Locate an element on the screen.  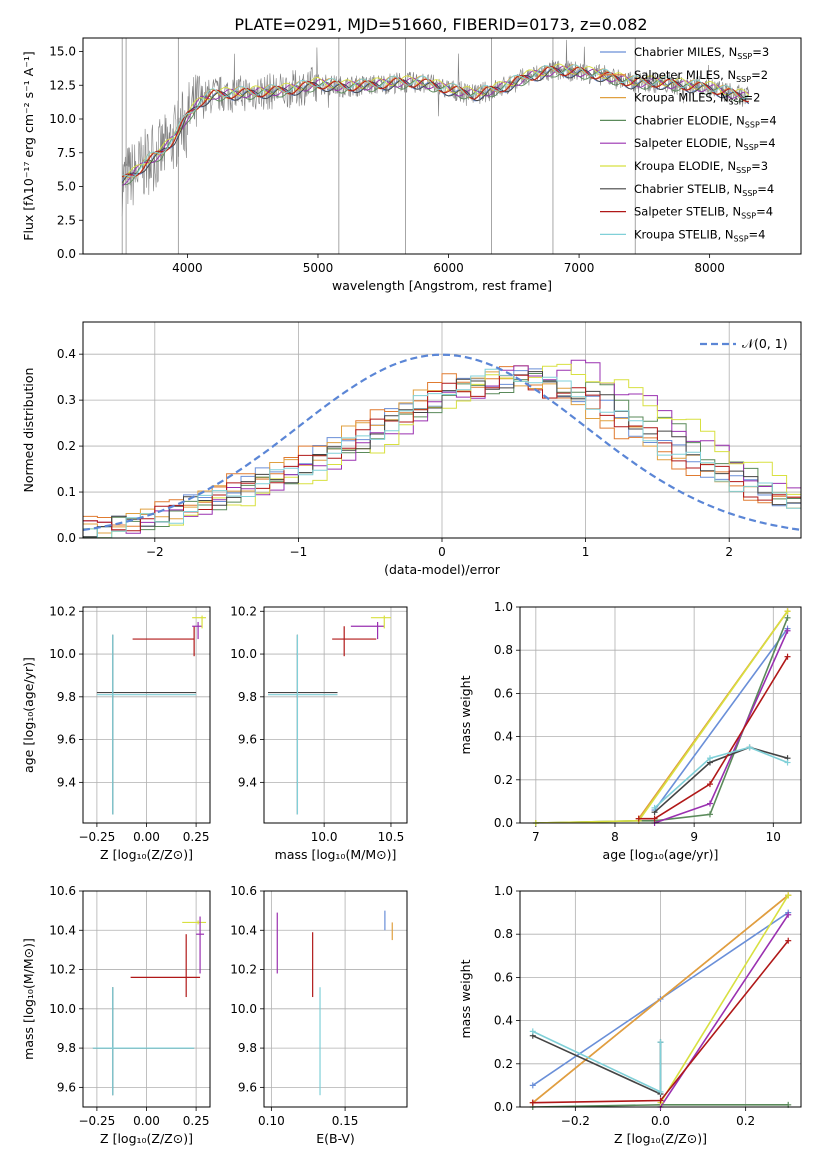
y-tick-label: 9.4 is located at coordinates (66, 782).